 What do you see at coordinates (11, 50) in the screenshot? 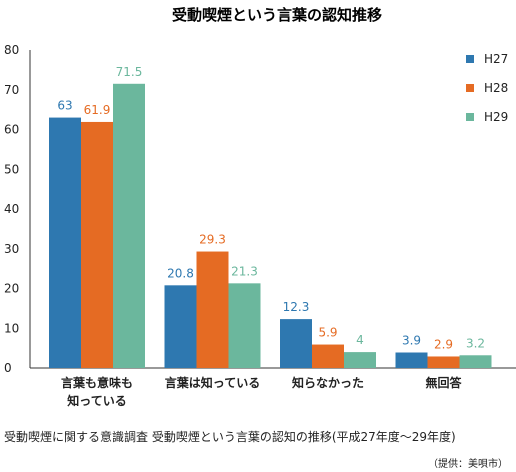
I see `y-tick-label: 80` at bounding box center [11, 50].